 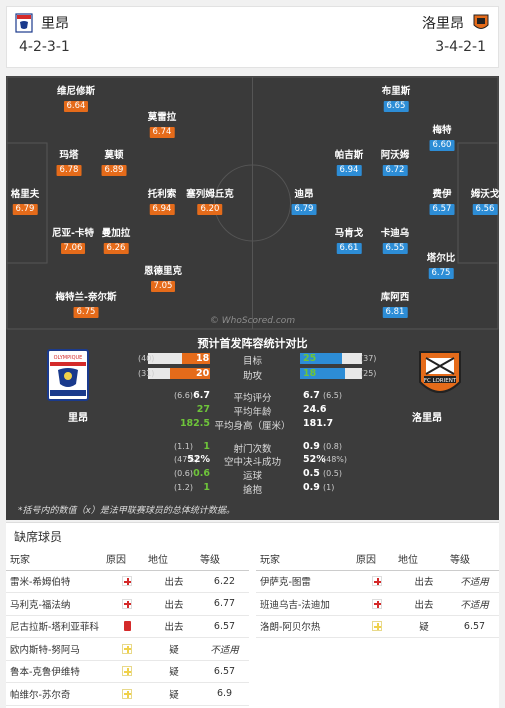 What do you see at coordinates (310, 358) in the screenshot?
I see `away-bar-value: 25` at bounding box center [310, 358].